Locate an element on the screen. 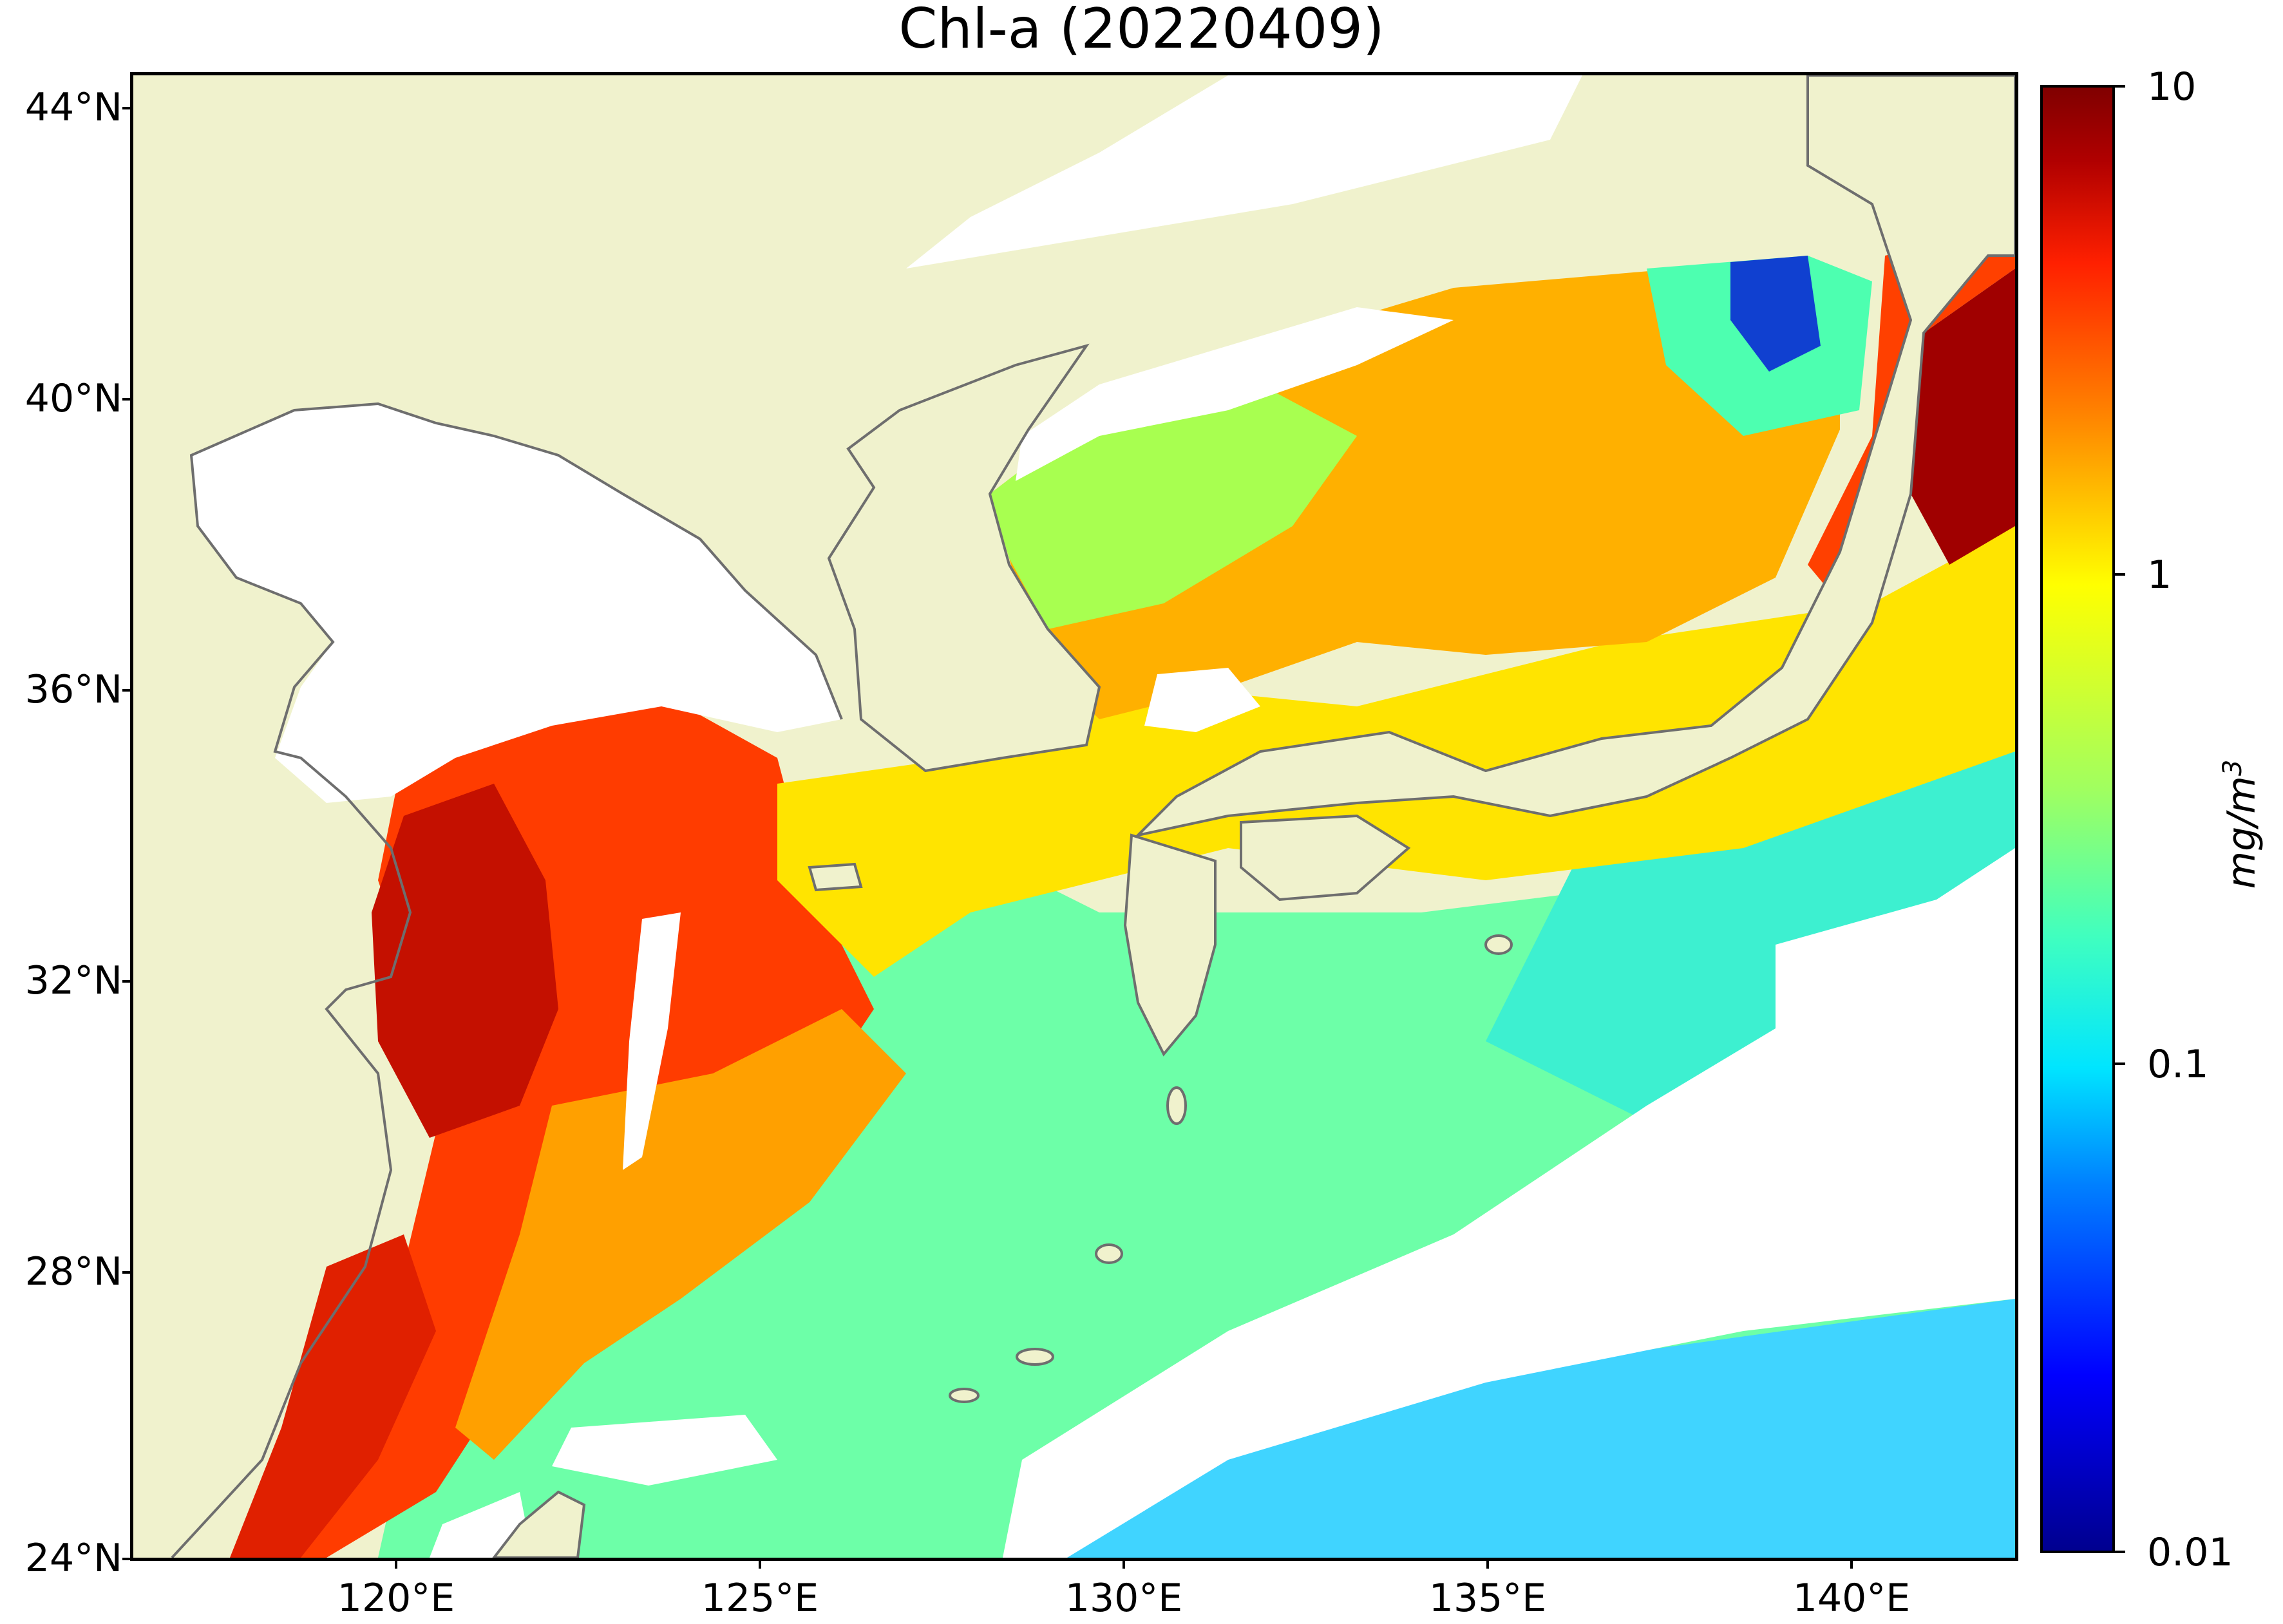  cloud-sea-of-japan-west is located at coordinates (1235, 394).